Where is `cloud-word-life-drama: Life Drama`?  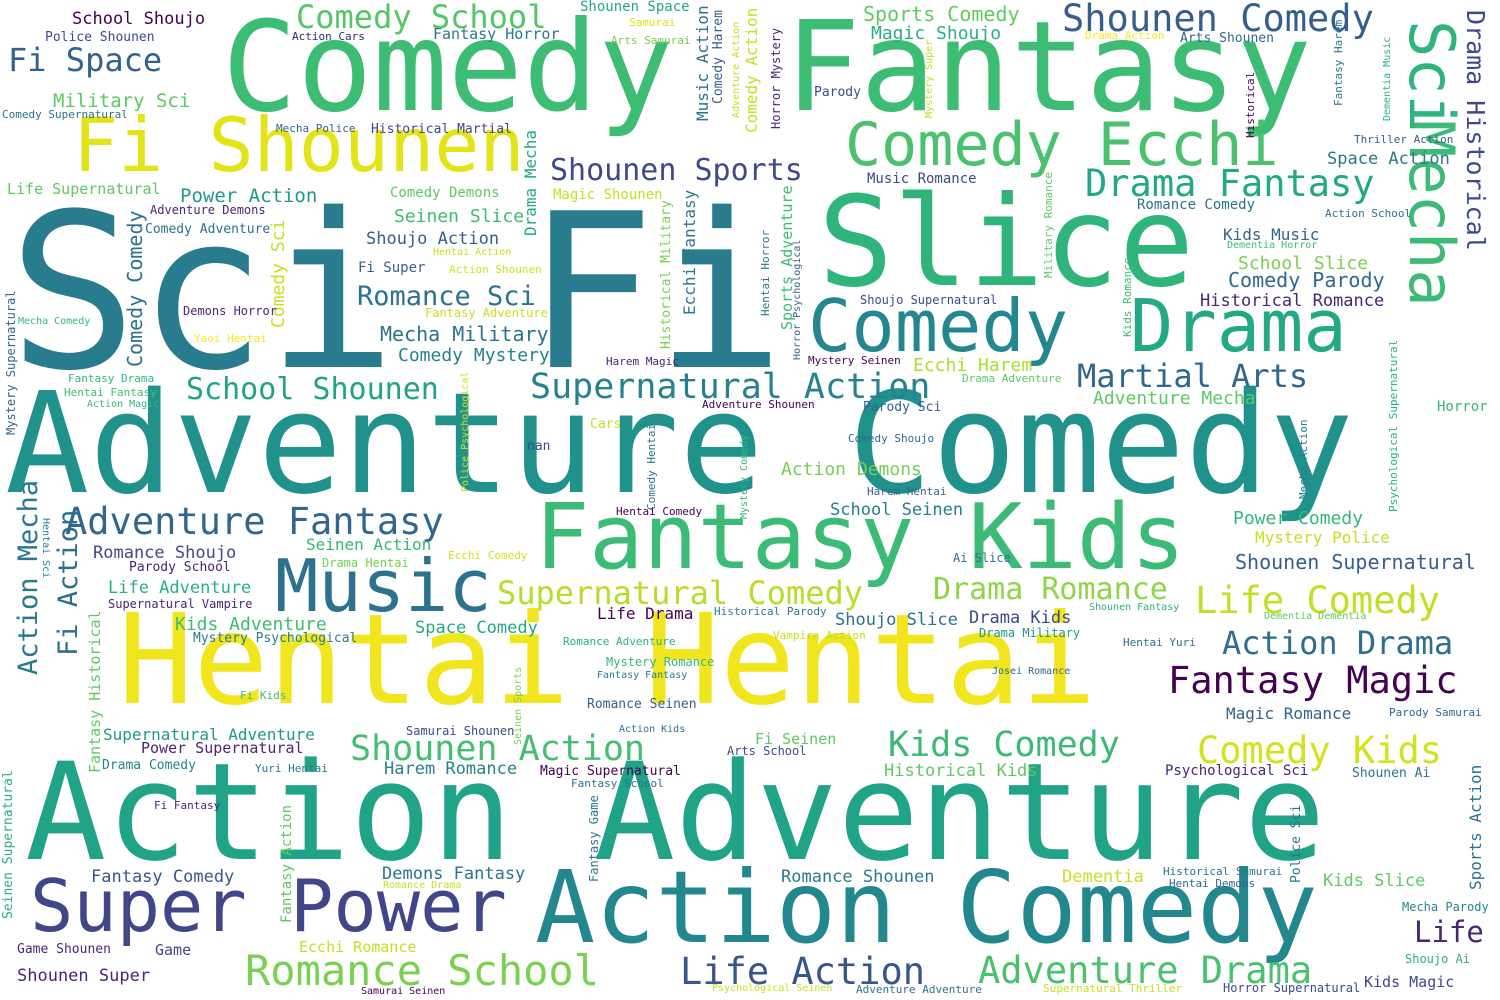
cloud-word-life-drama: Life Drama is located at coordinates (645, 613).